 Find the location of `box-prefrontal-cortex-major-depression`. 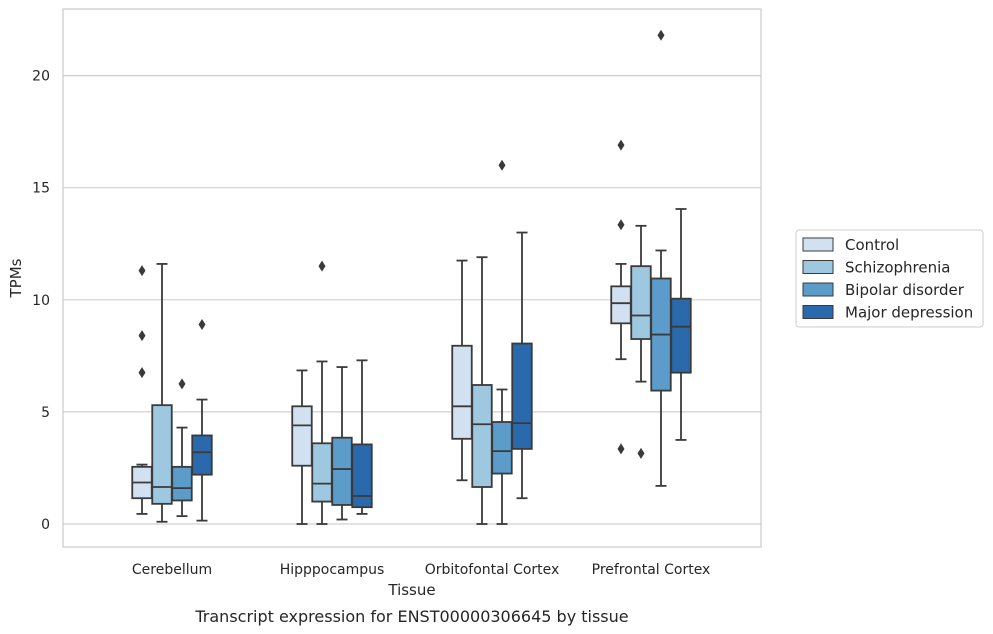

box-prefrontal-cortex-major-depression is located at coordinates (681, 324).